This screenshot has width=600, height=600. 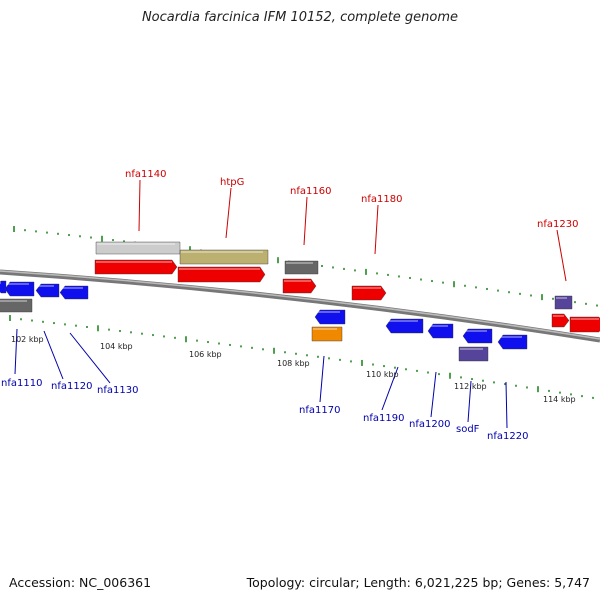 I want to click on scale-label-110kbp: 110 kbp, so click(x=382, y=374).